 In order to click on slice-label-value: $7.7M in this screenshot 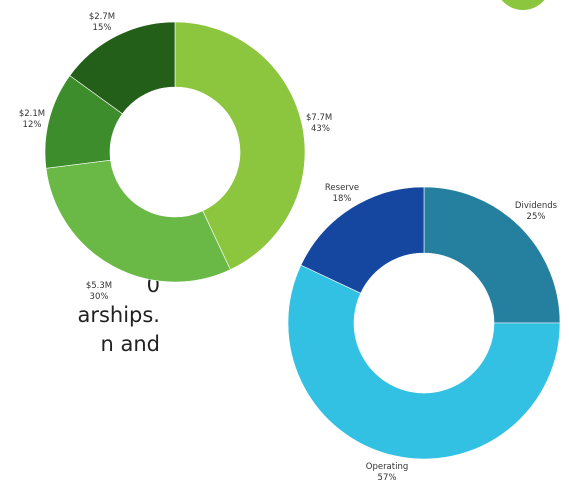, I will do `click(319, 118)`.